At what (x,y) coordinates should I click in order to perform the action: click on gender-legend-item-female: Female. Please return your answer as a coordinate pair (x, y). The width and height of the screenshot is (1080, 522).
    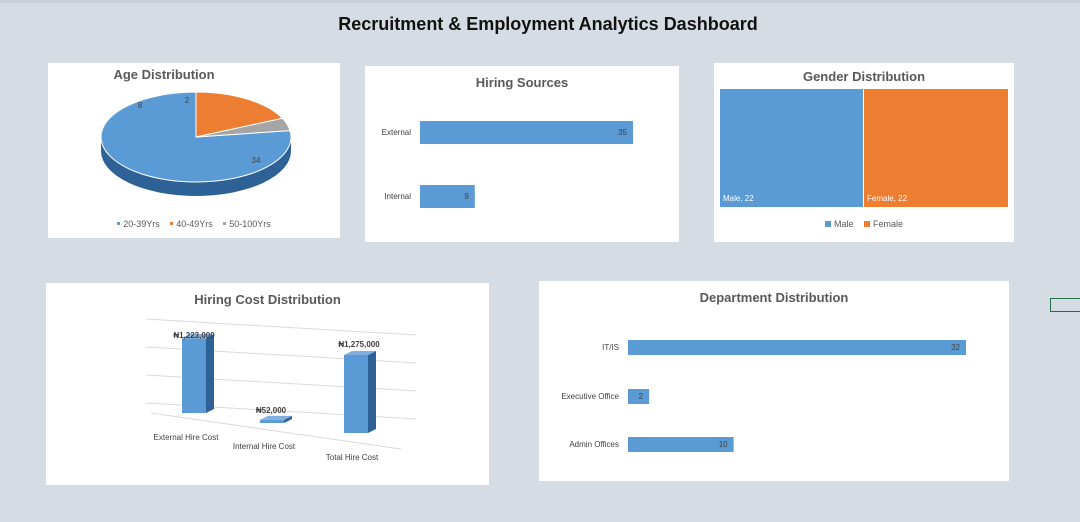
    Looking at the image, I should click on (883, 224).